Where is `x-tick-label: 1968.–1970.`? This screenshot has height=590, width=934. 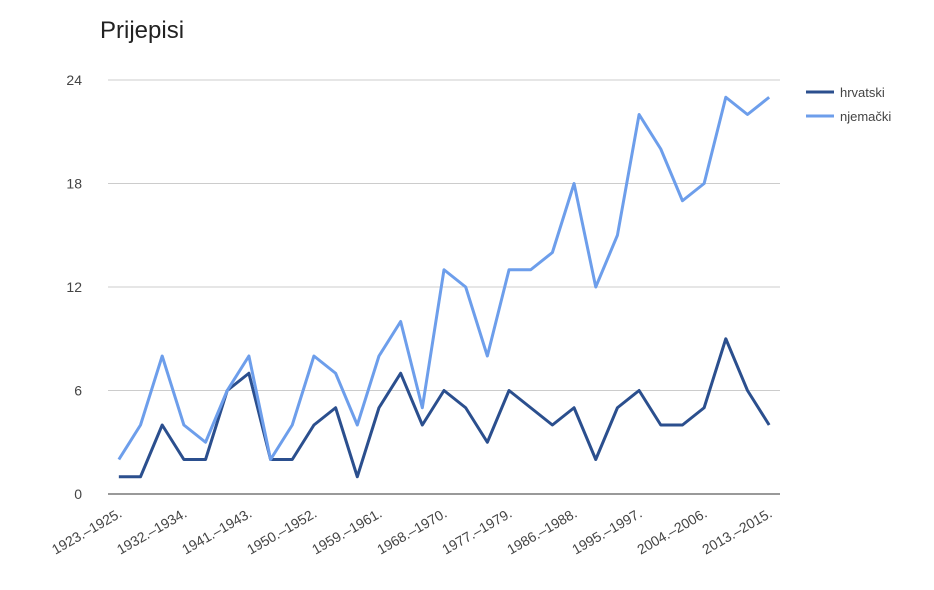 x-tick-label: 1968.–1970. is located at coordinates (411, 531).